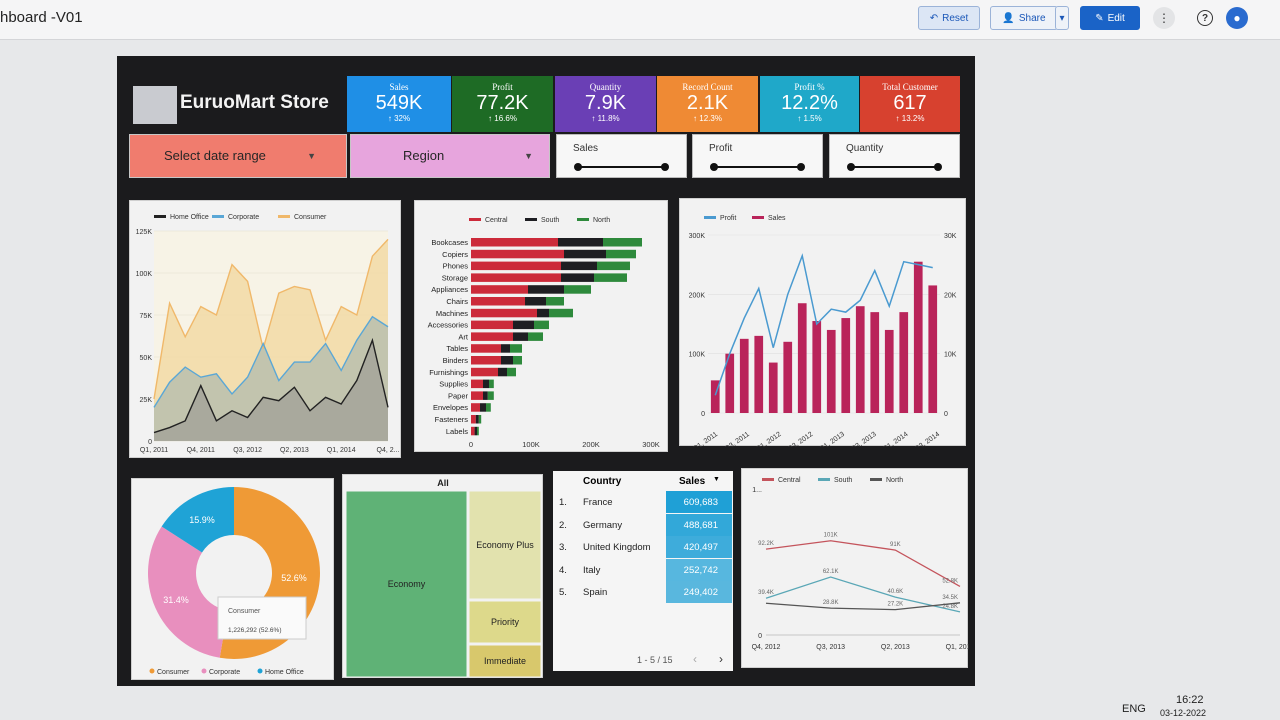 This screenshot has width=1280, height=720. Describe the element at coordinates (949, 18) in the screenshot. I see `reset-button: ↶ Reset` at that location.